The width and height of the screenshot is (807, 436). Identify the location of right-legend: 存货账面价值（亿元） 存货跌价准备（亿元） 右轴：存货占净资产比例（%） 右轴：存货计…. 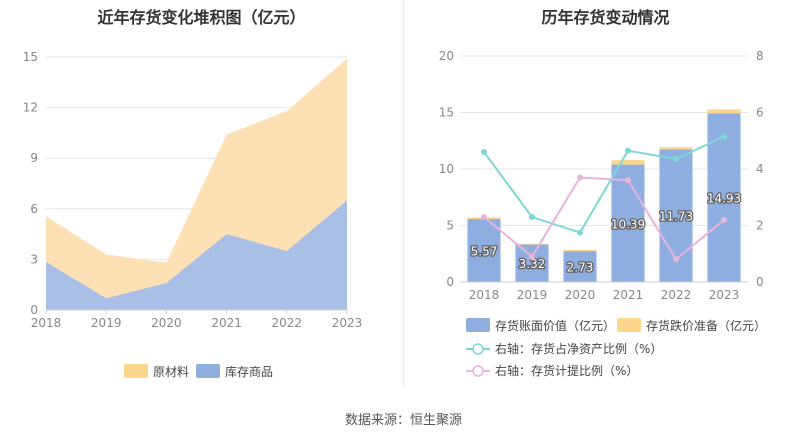
(616, 348).